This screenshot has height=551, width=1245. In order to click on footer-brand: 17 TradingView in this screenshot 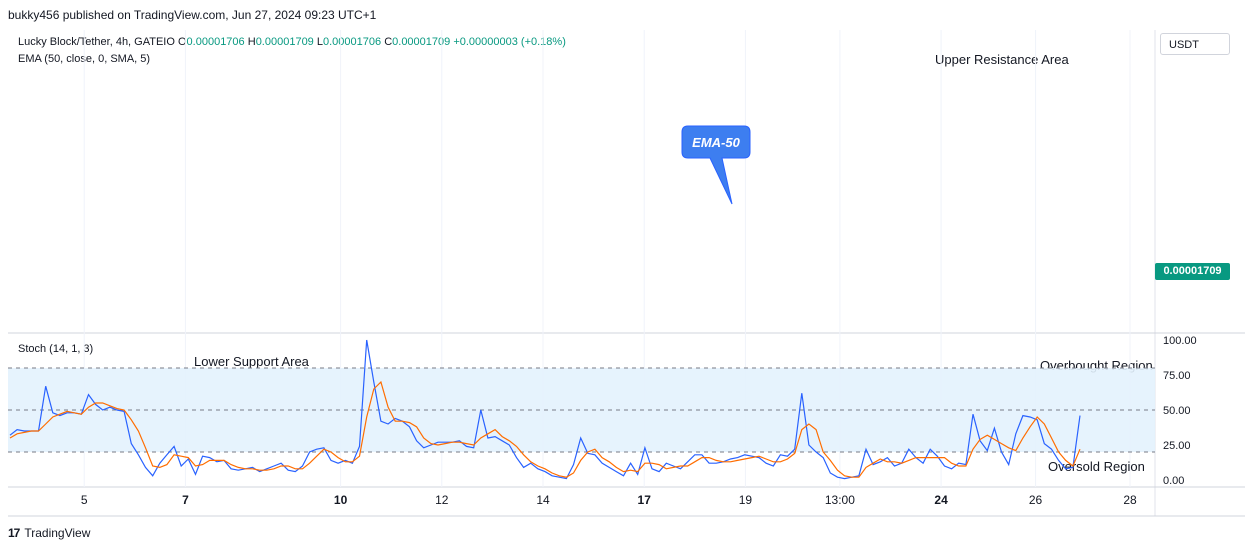, I will do `click(49, 533)`.